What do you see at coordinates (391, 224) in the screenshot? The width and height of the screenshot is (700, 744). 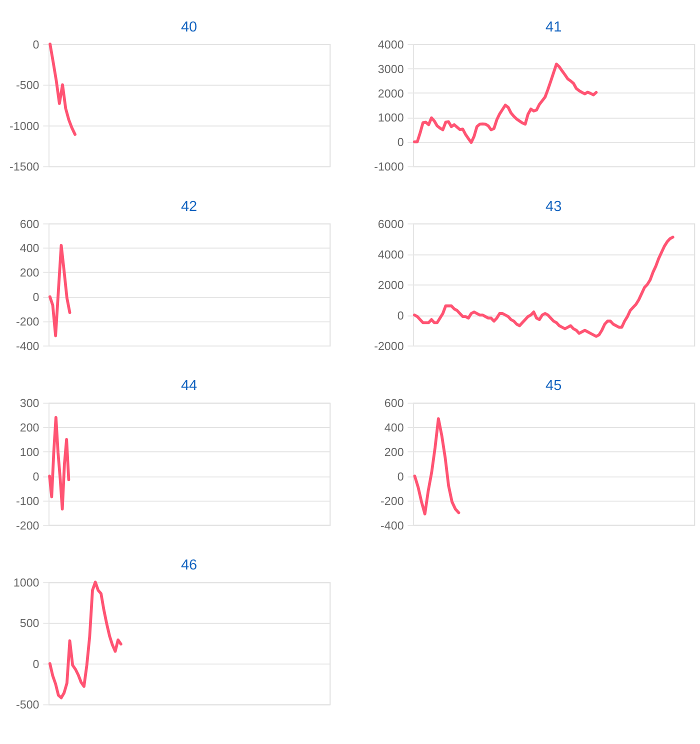 I see `y-tick-label: 6000` at bounding box center [391, 224].